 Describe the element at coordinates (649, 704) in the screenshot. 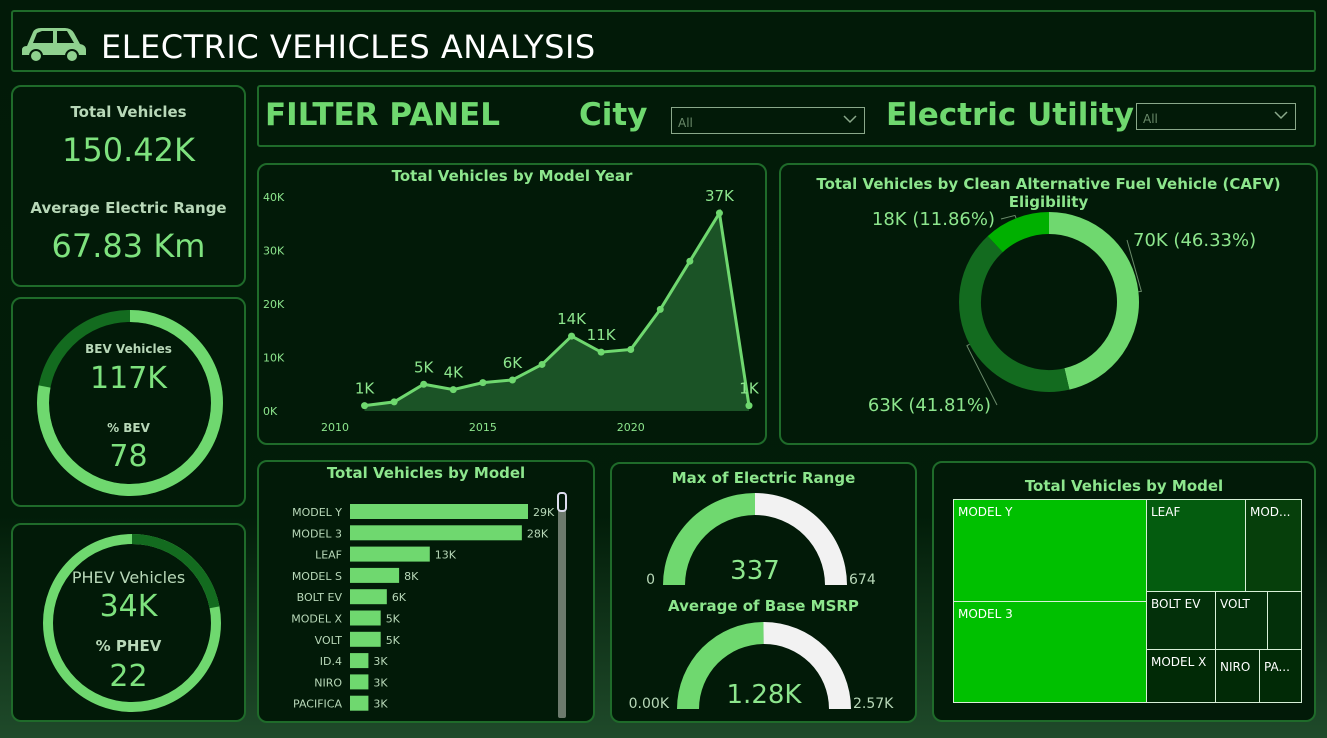

I see `gauge-min-label: 0.00K` at that location.